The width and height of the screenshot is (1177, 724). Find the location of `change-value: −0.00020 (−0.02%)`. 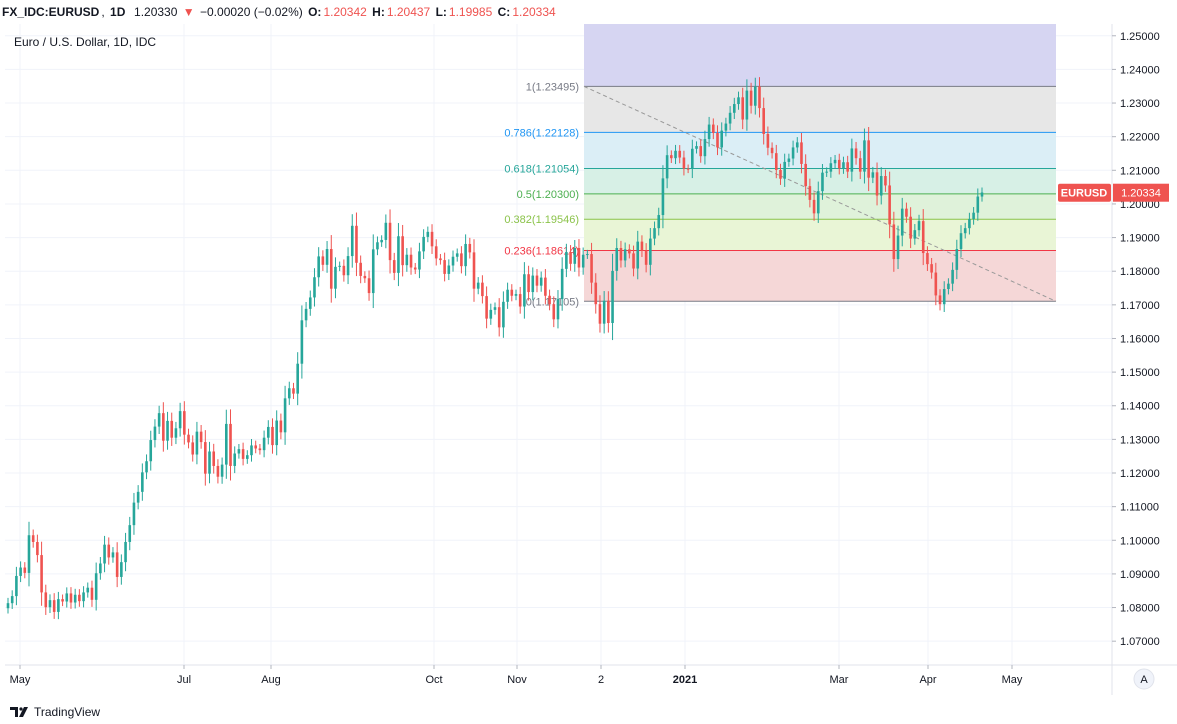

change-value: −0.00020 (−0.02%) is located at coordinates (251, 12).